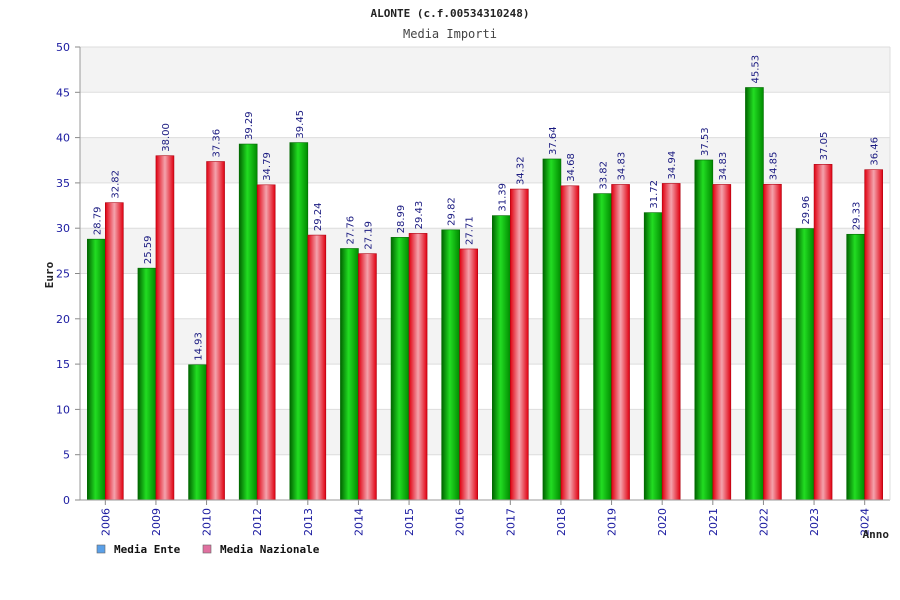 This screenshot has width=900, height=600. Describe the element at coordinates (63, 228) in the screenshot. I see `y-tick-label: 30` at that location.